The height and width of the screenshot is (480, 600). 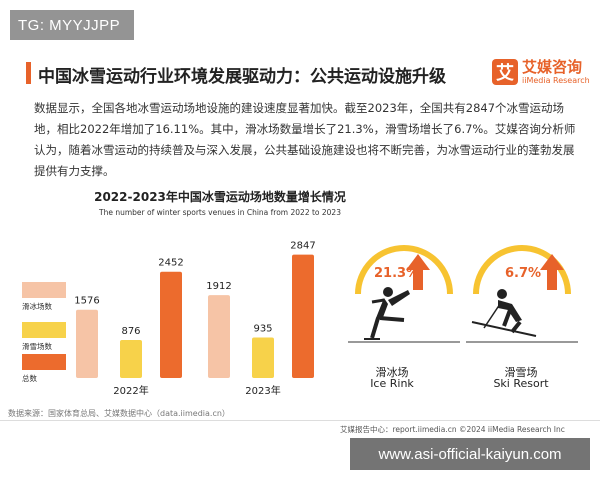 I want to click on category-label: 2023年, so click(x=262, y=390).